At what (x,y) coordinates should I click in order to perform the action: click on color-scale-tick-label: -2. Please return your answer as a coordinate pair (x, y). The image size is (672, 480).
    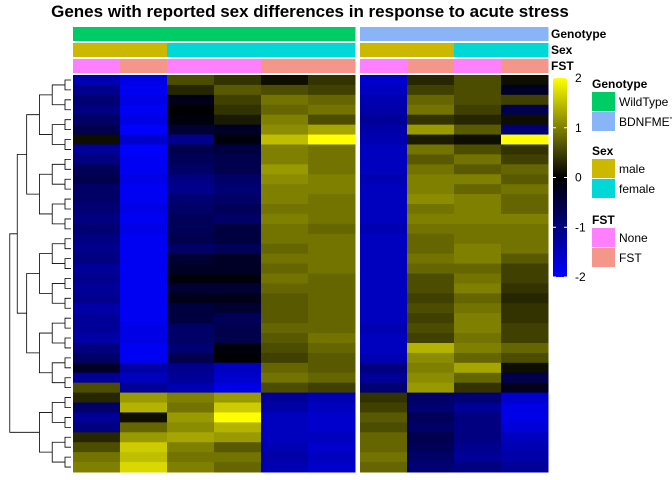
    Looking at the image, I should click on (580, 277).